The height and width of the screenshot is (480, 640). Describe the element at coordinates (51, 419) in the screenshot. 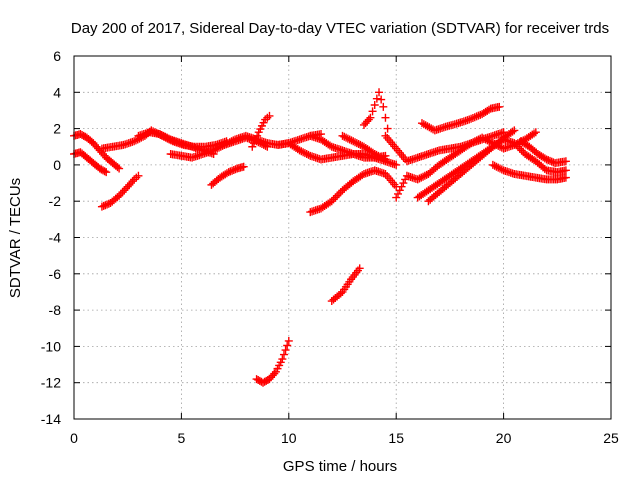

I see `y-tick-label: -14` at that location.